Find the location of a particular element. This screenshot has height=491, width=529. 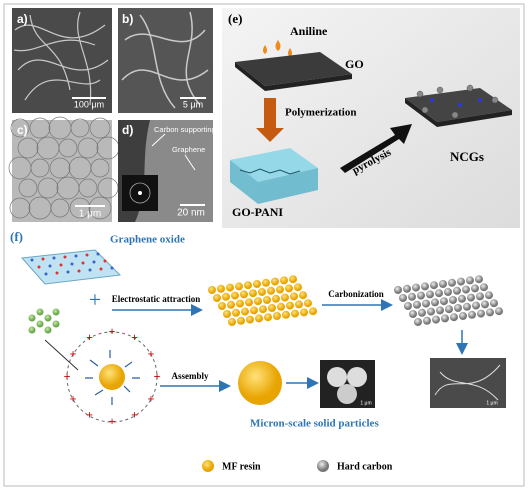

panel-label: c) is located at coordinates (22, 130).